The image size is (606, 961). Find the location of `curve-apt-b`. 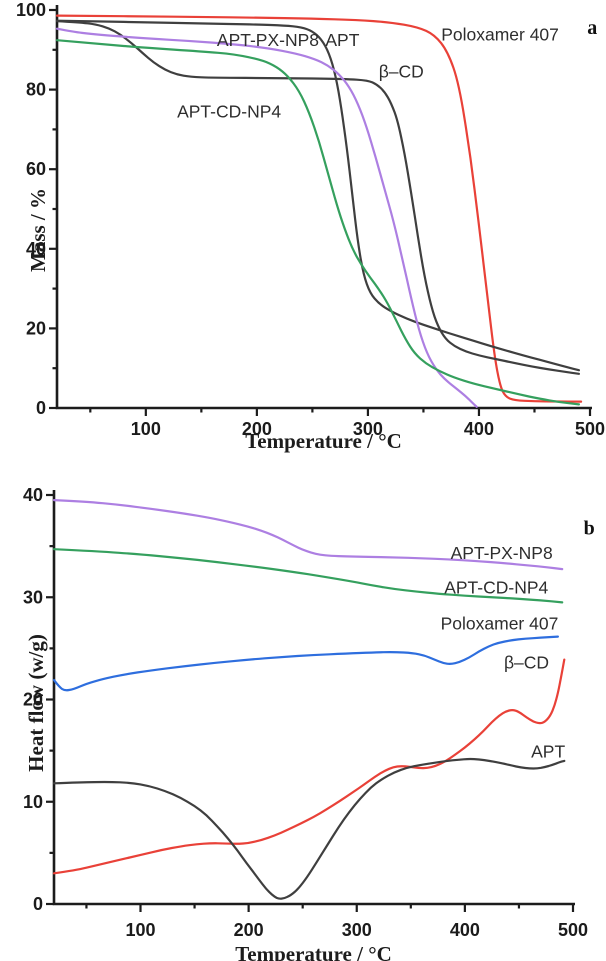

curve-apt-b is located at coordinates (309, 828).